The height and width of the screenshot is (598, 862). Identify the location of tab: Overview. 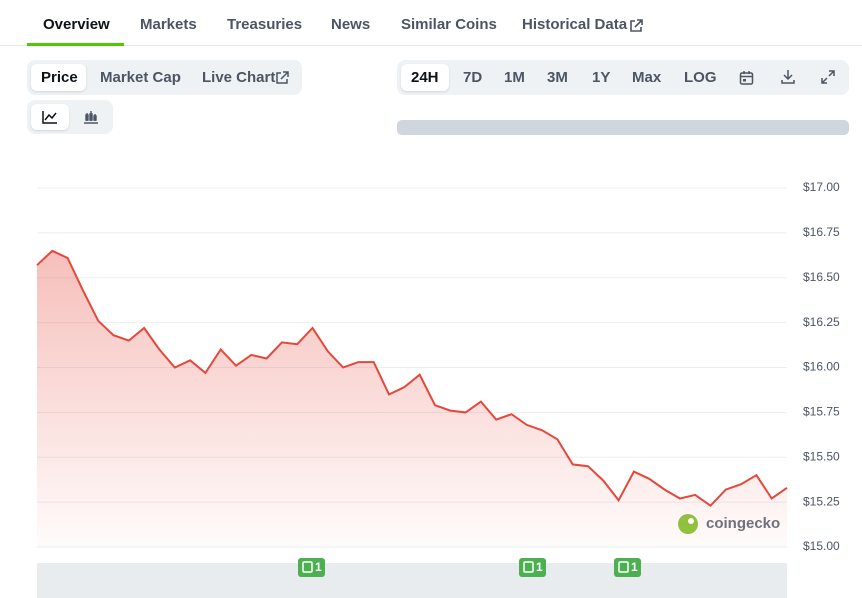
(76, 24).